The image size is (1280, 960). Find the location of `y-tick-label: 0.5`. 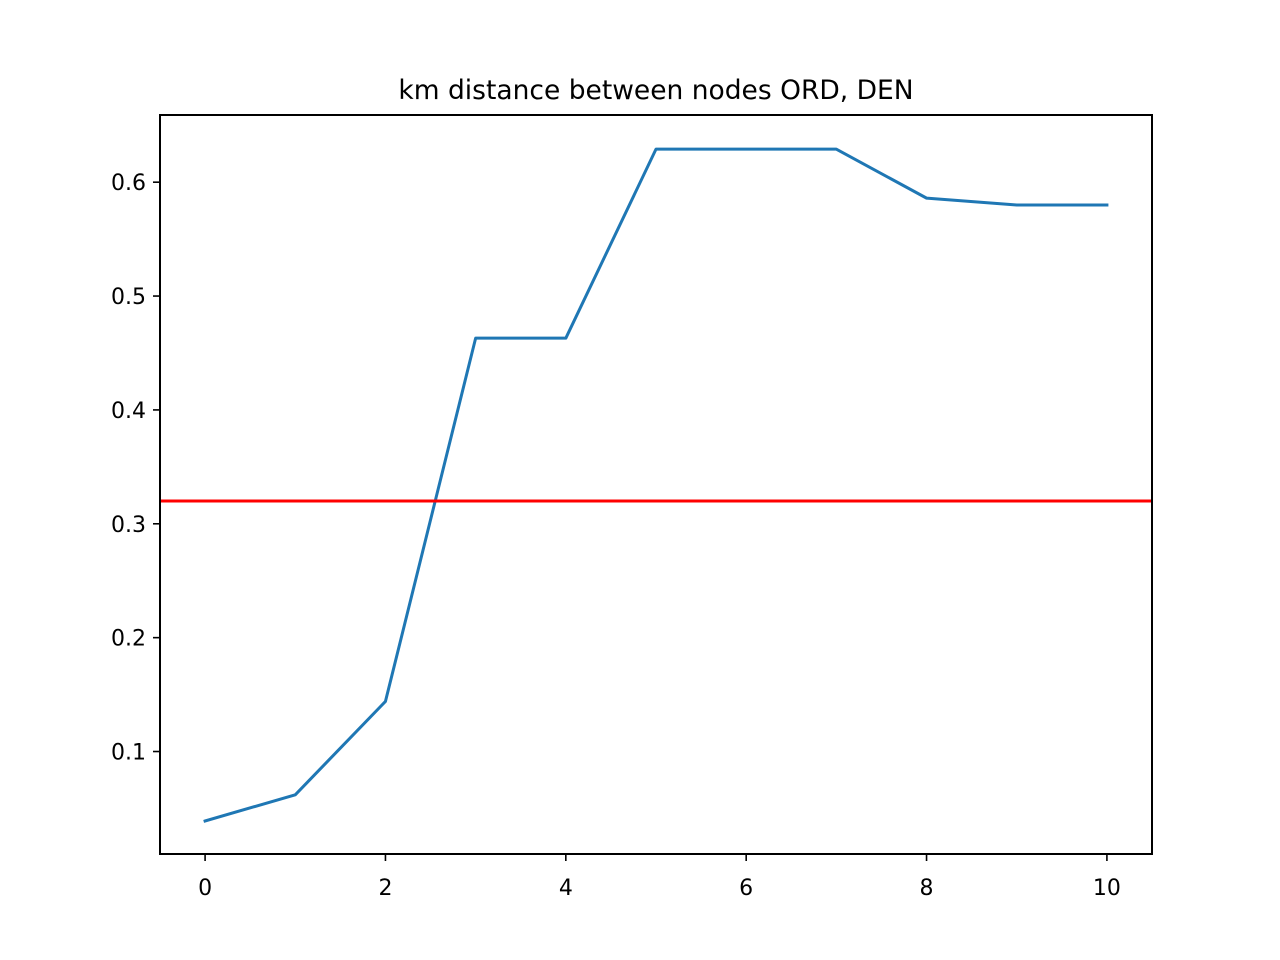

y-tick-label: 0.5 is located at coordinates (128, 297).